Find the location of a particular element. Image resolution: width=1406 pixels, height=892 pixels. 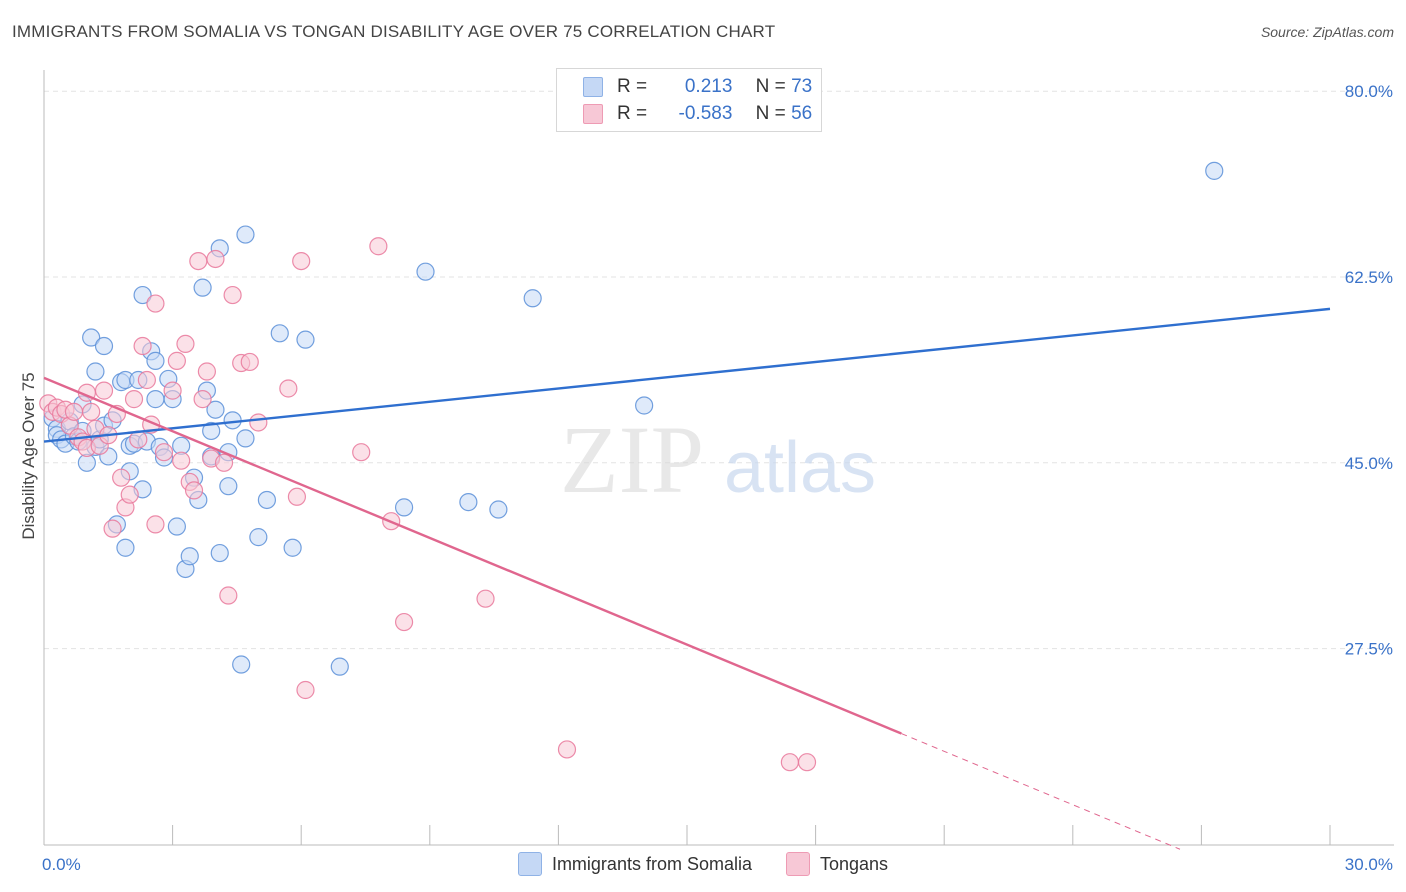

correlation-stats-box: R = 0.213 N = 73 R = -0.583 N = 56 is located at coordinates (689, 100).